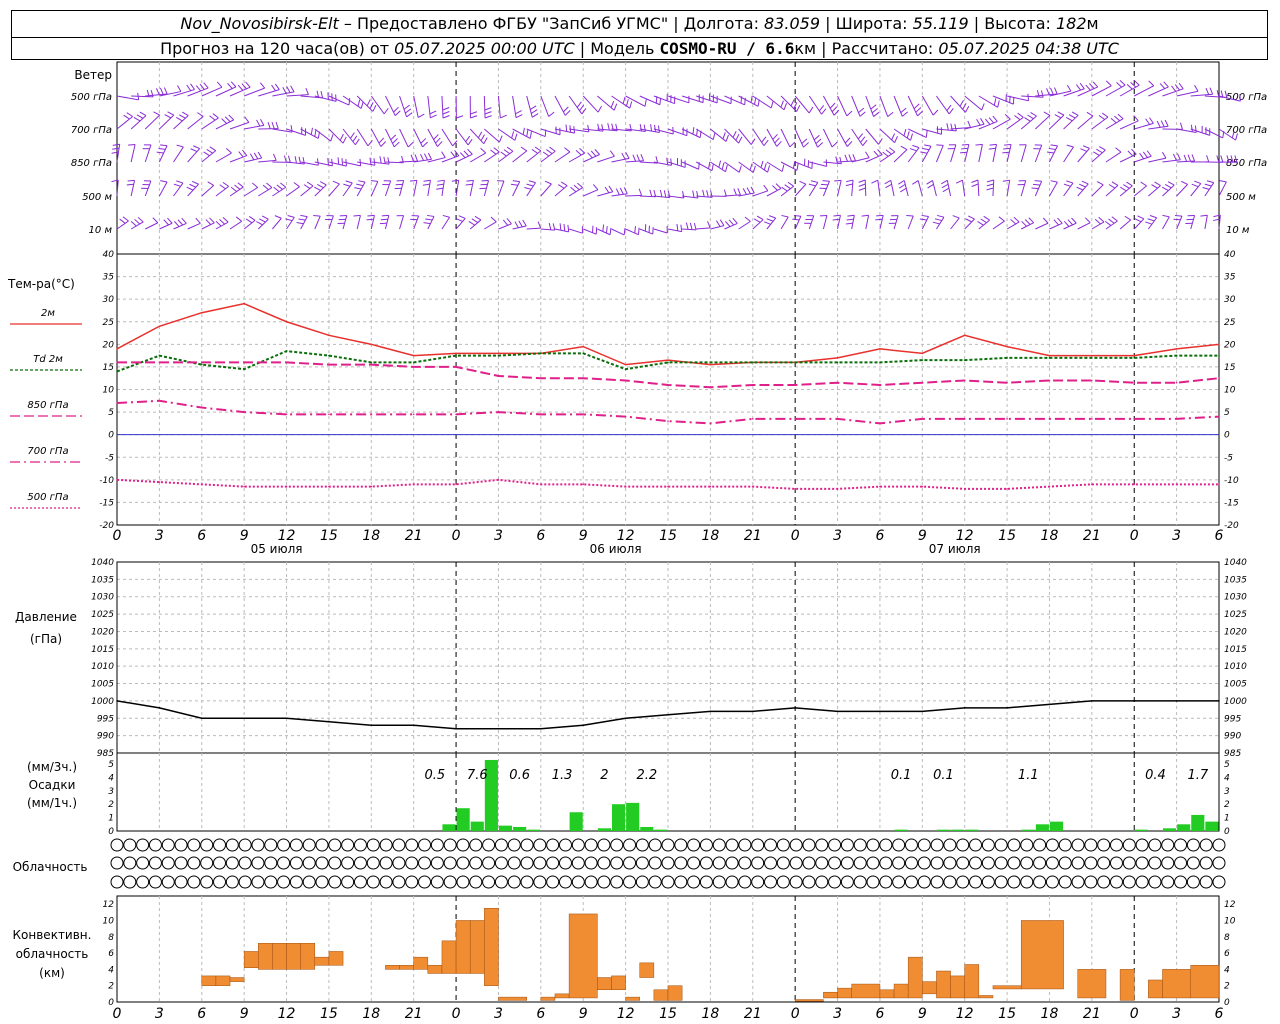 This screenshot has height=1024, width=1280. Describe the element at coordinates (1230, 255) in the screenshot. I see `temp-ytick-right: 40` at that location.